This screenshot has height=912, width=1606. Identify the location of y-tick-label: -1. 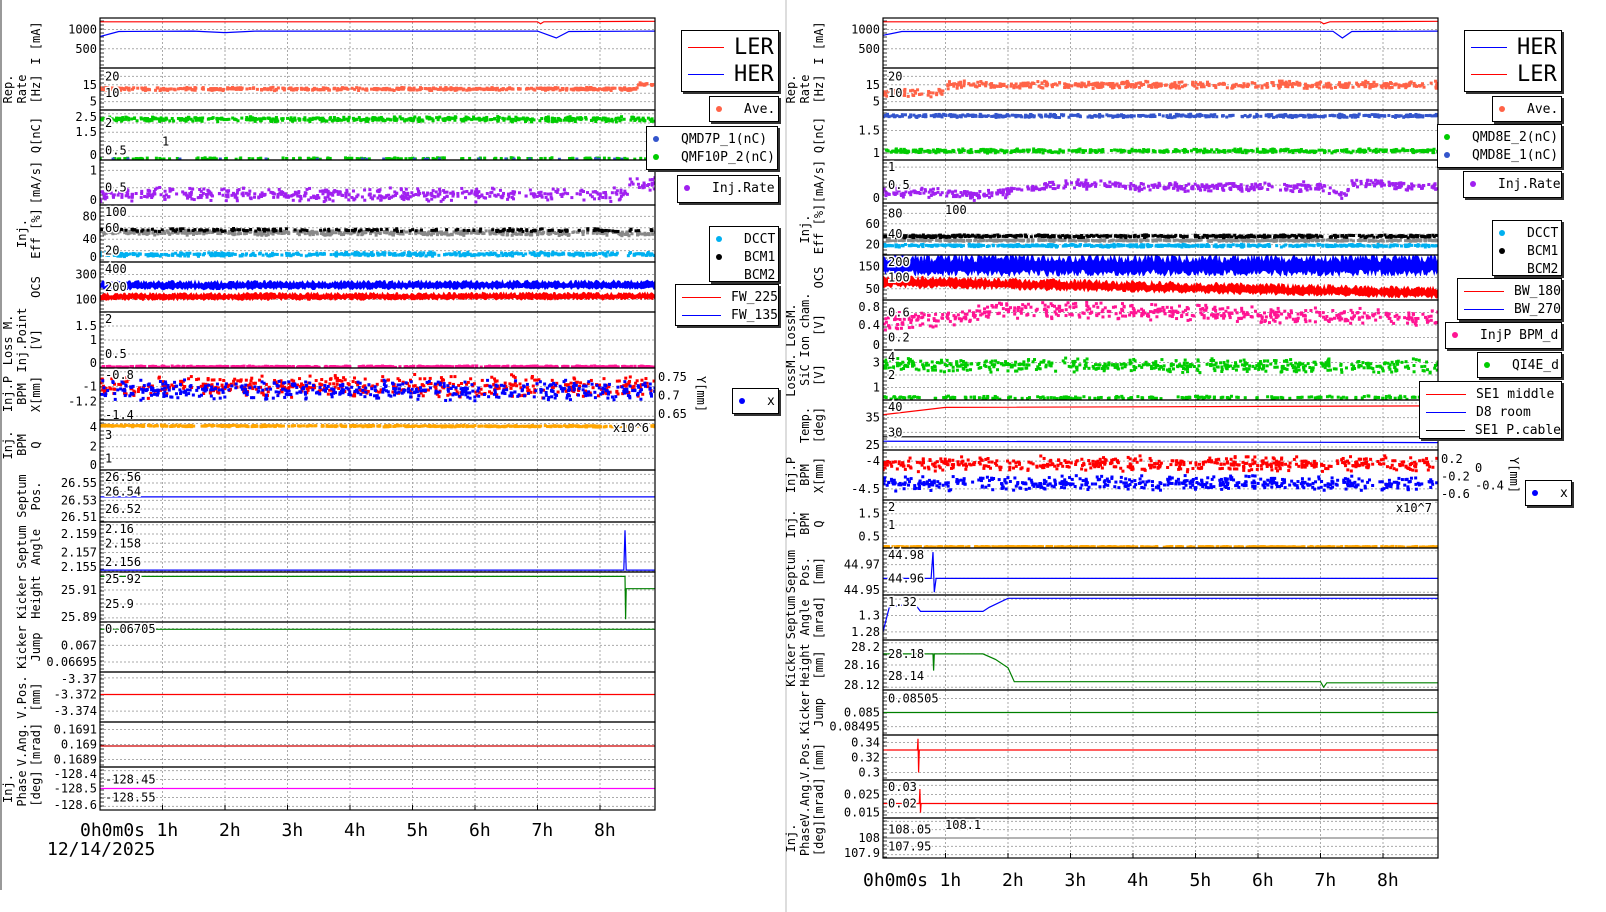
(90, 387).